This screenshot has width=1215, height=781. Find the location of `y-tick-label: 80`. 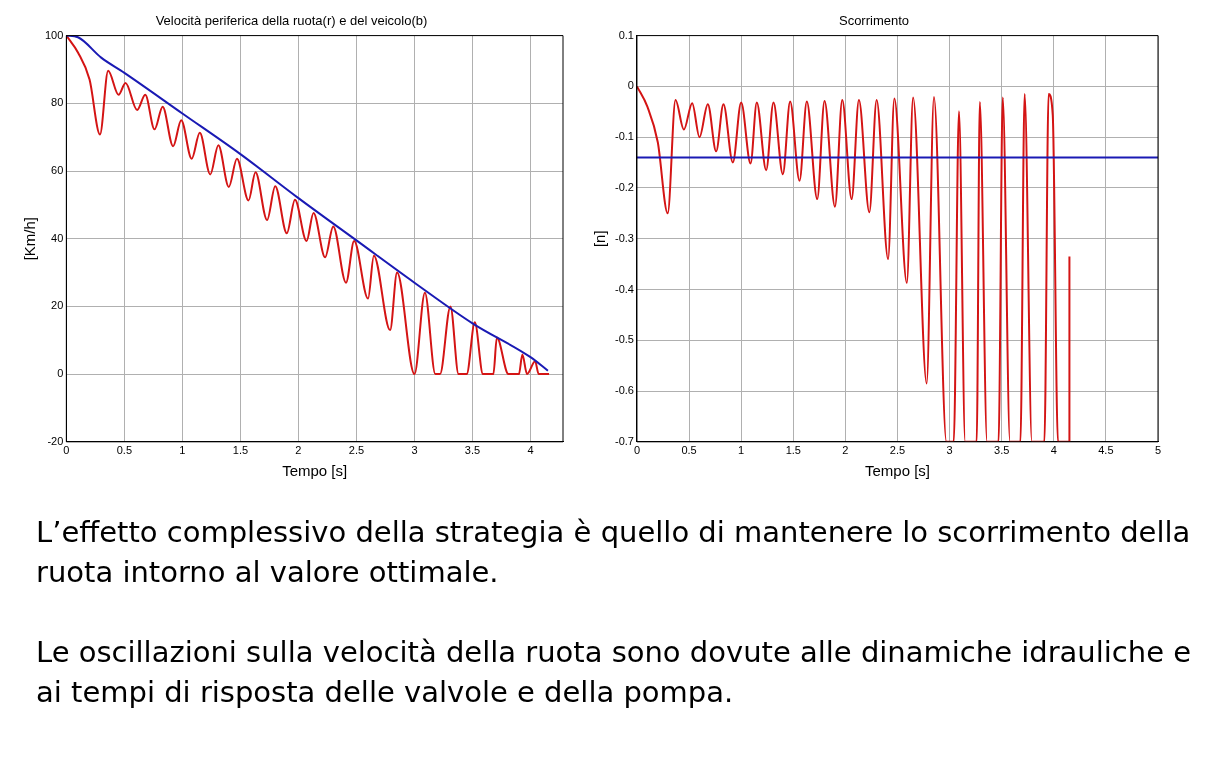

y-tick-label: 80 is located at coordinates (57, 102).